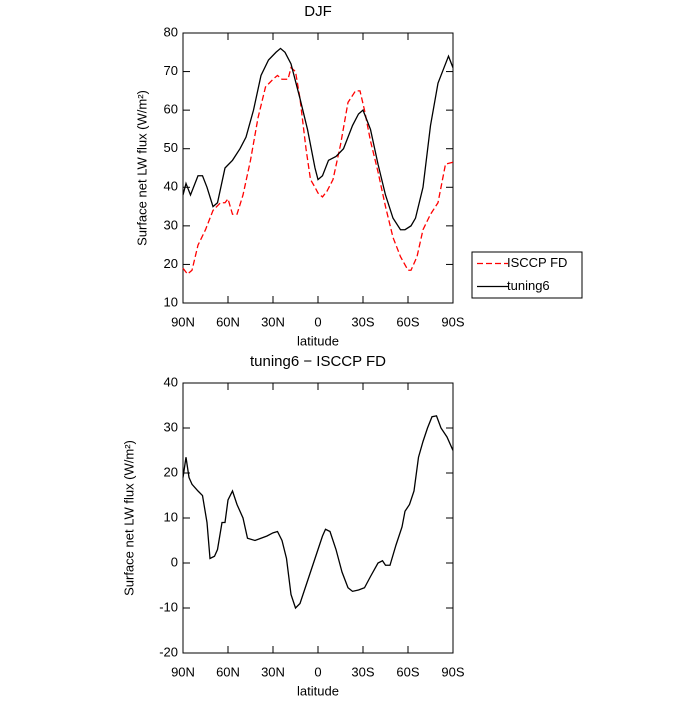 The image size is (700, 705). What do you see at coordinates (527, 275) in the screenshot?
I see `legend-box` at bounding box center [527, 275].